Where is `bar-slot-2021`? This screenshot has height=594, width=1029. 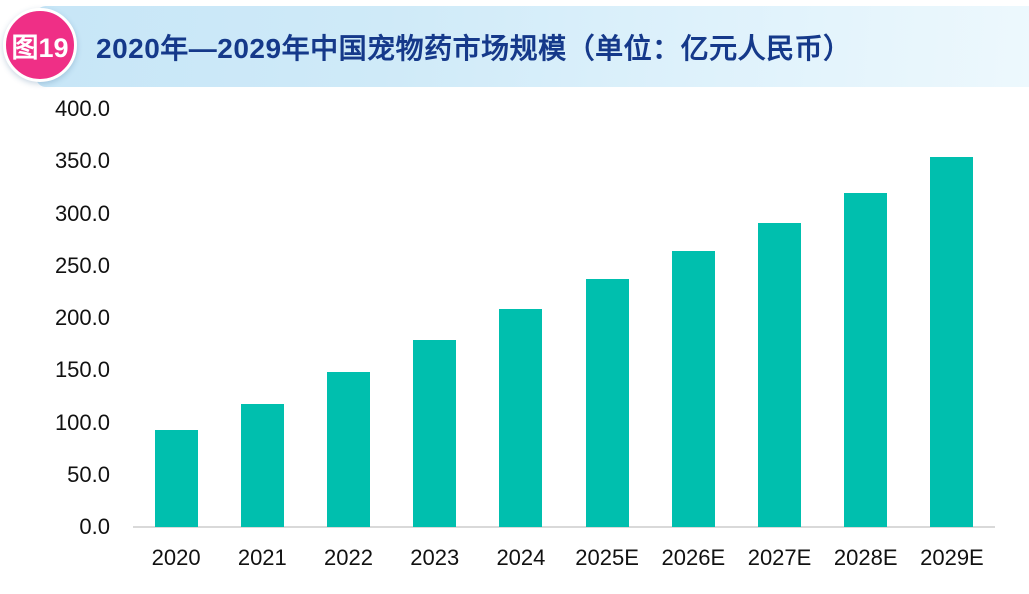
bar-slot-2021 is located at coordinates (262, 318).